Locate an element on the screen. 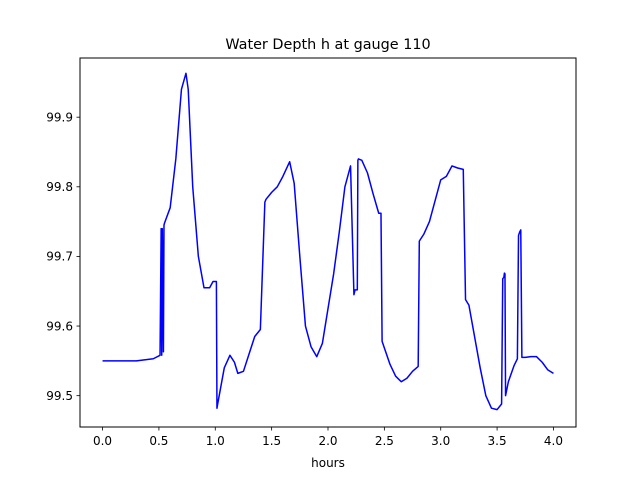  x-tick-label: 0.0 is located at coordinates (102, 441).